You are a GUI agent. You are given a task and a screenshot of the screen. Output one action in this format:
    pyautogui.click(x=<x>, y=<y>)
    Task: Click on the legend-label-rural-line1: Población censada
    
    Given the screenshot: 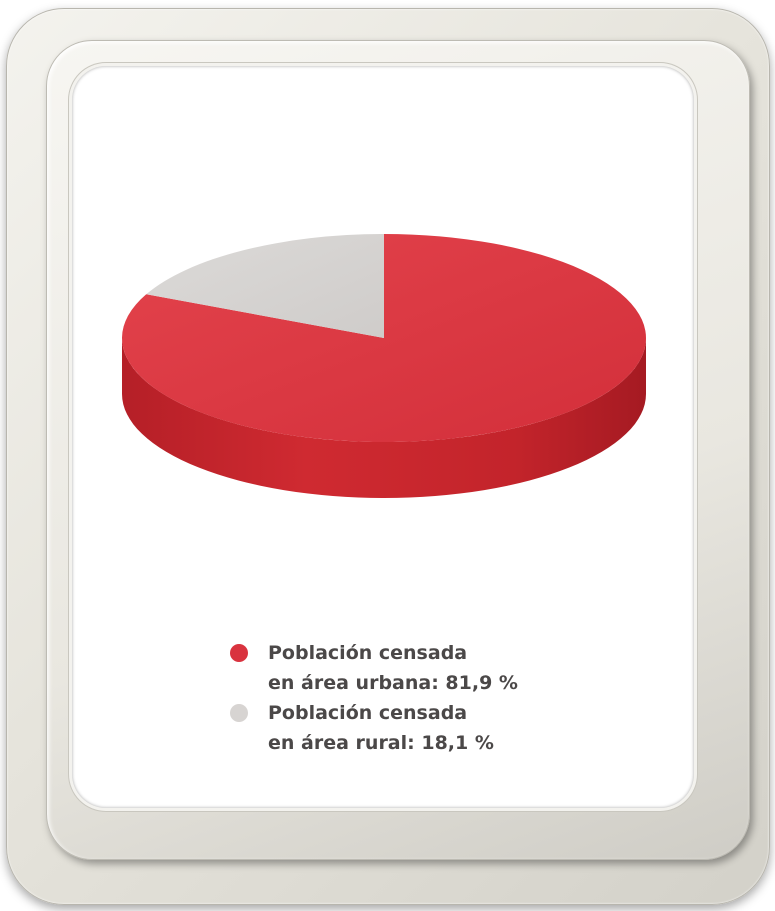 What is the action you would take?
    pyautogui.click(x=368, y=713)
    